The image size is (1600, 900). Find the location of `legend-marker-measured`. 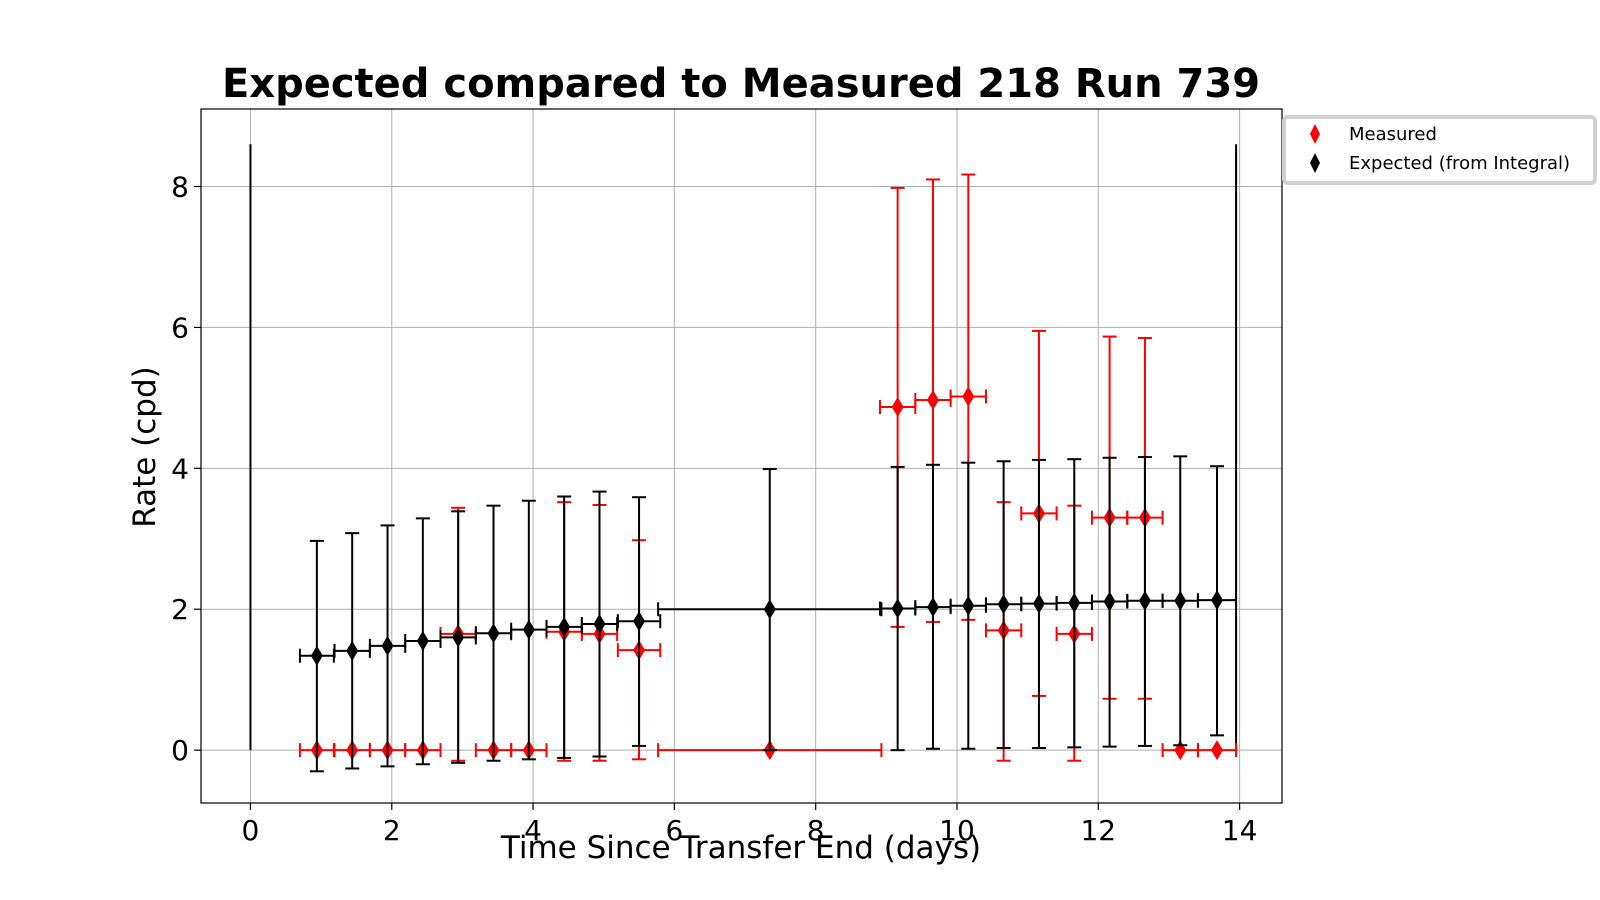

legend-marker-measured is located at coordinates (1315, 134).